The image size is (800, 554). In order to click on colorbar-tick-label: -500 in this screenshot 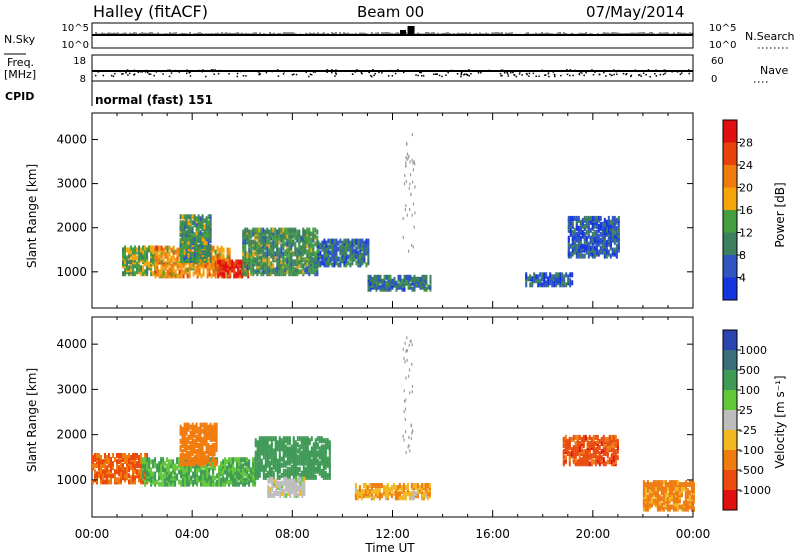, I will do `click(751, 470)`.